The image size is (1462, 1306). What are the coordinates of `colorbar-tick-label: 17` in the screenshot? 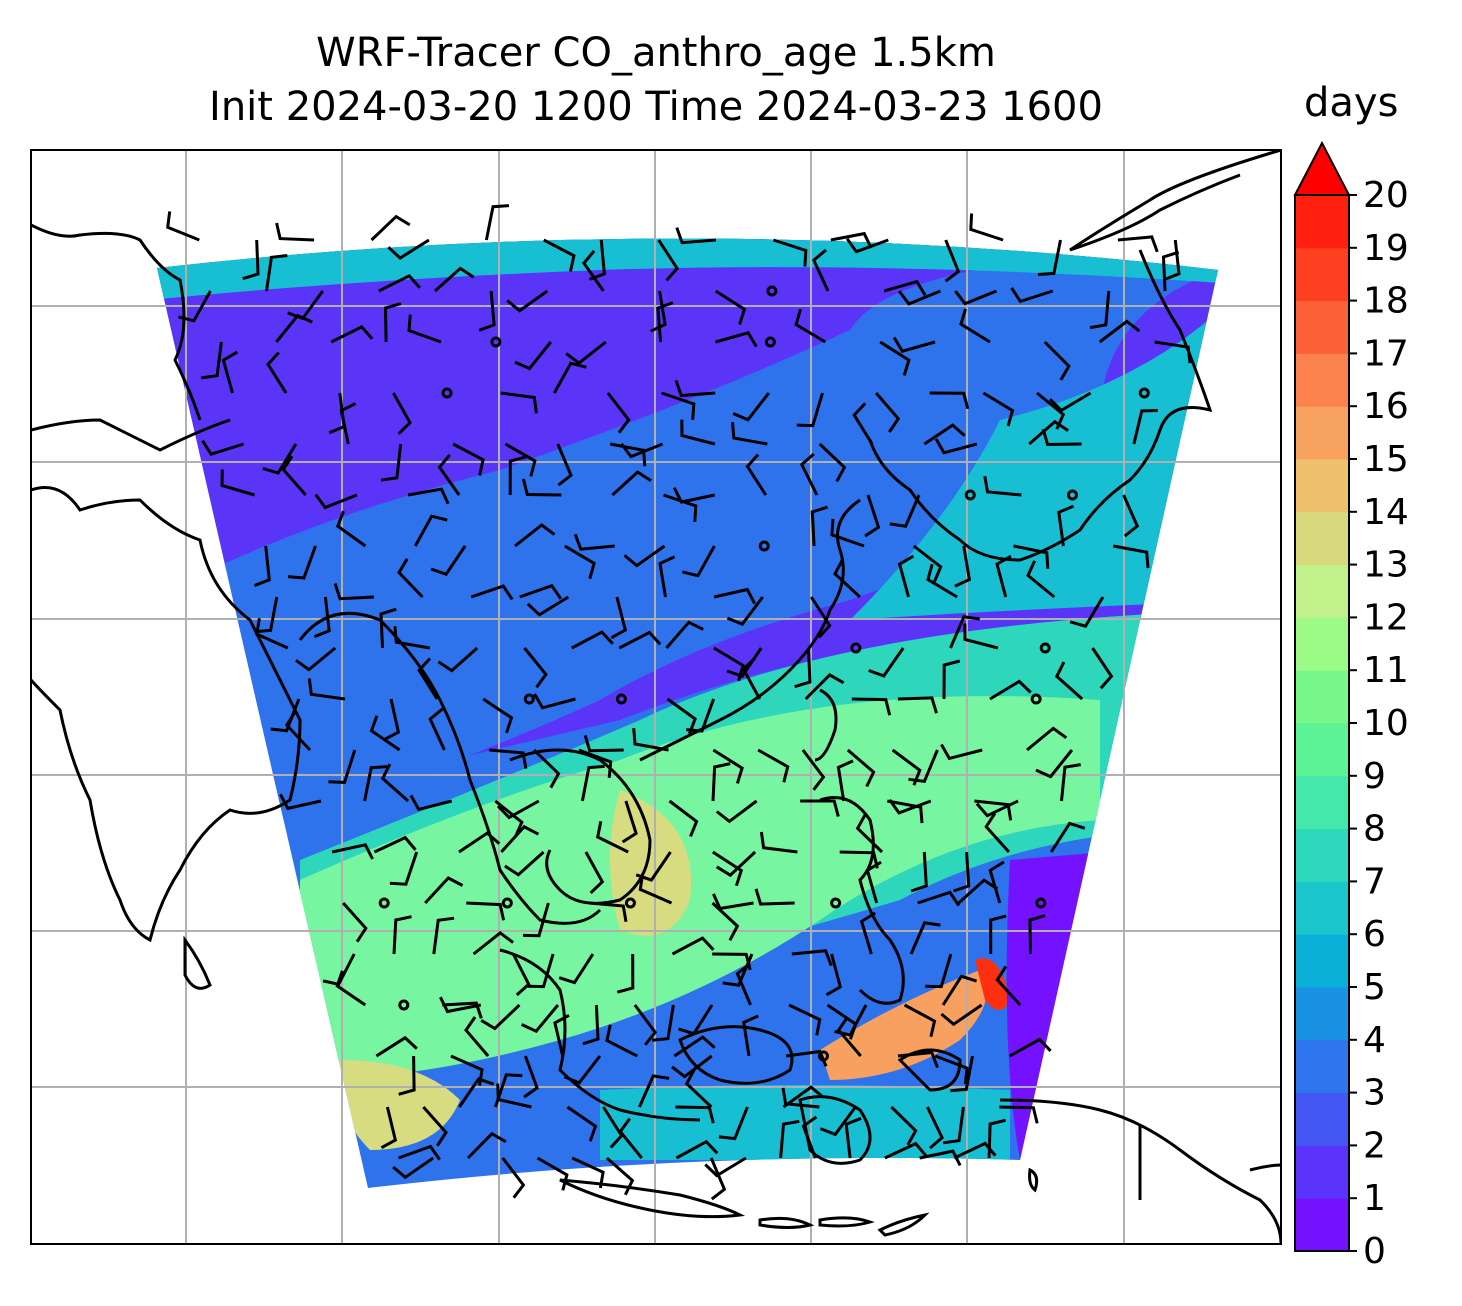 It's located at (1386, 353).